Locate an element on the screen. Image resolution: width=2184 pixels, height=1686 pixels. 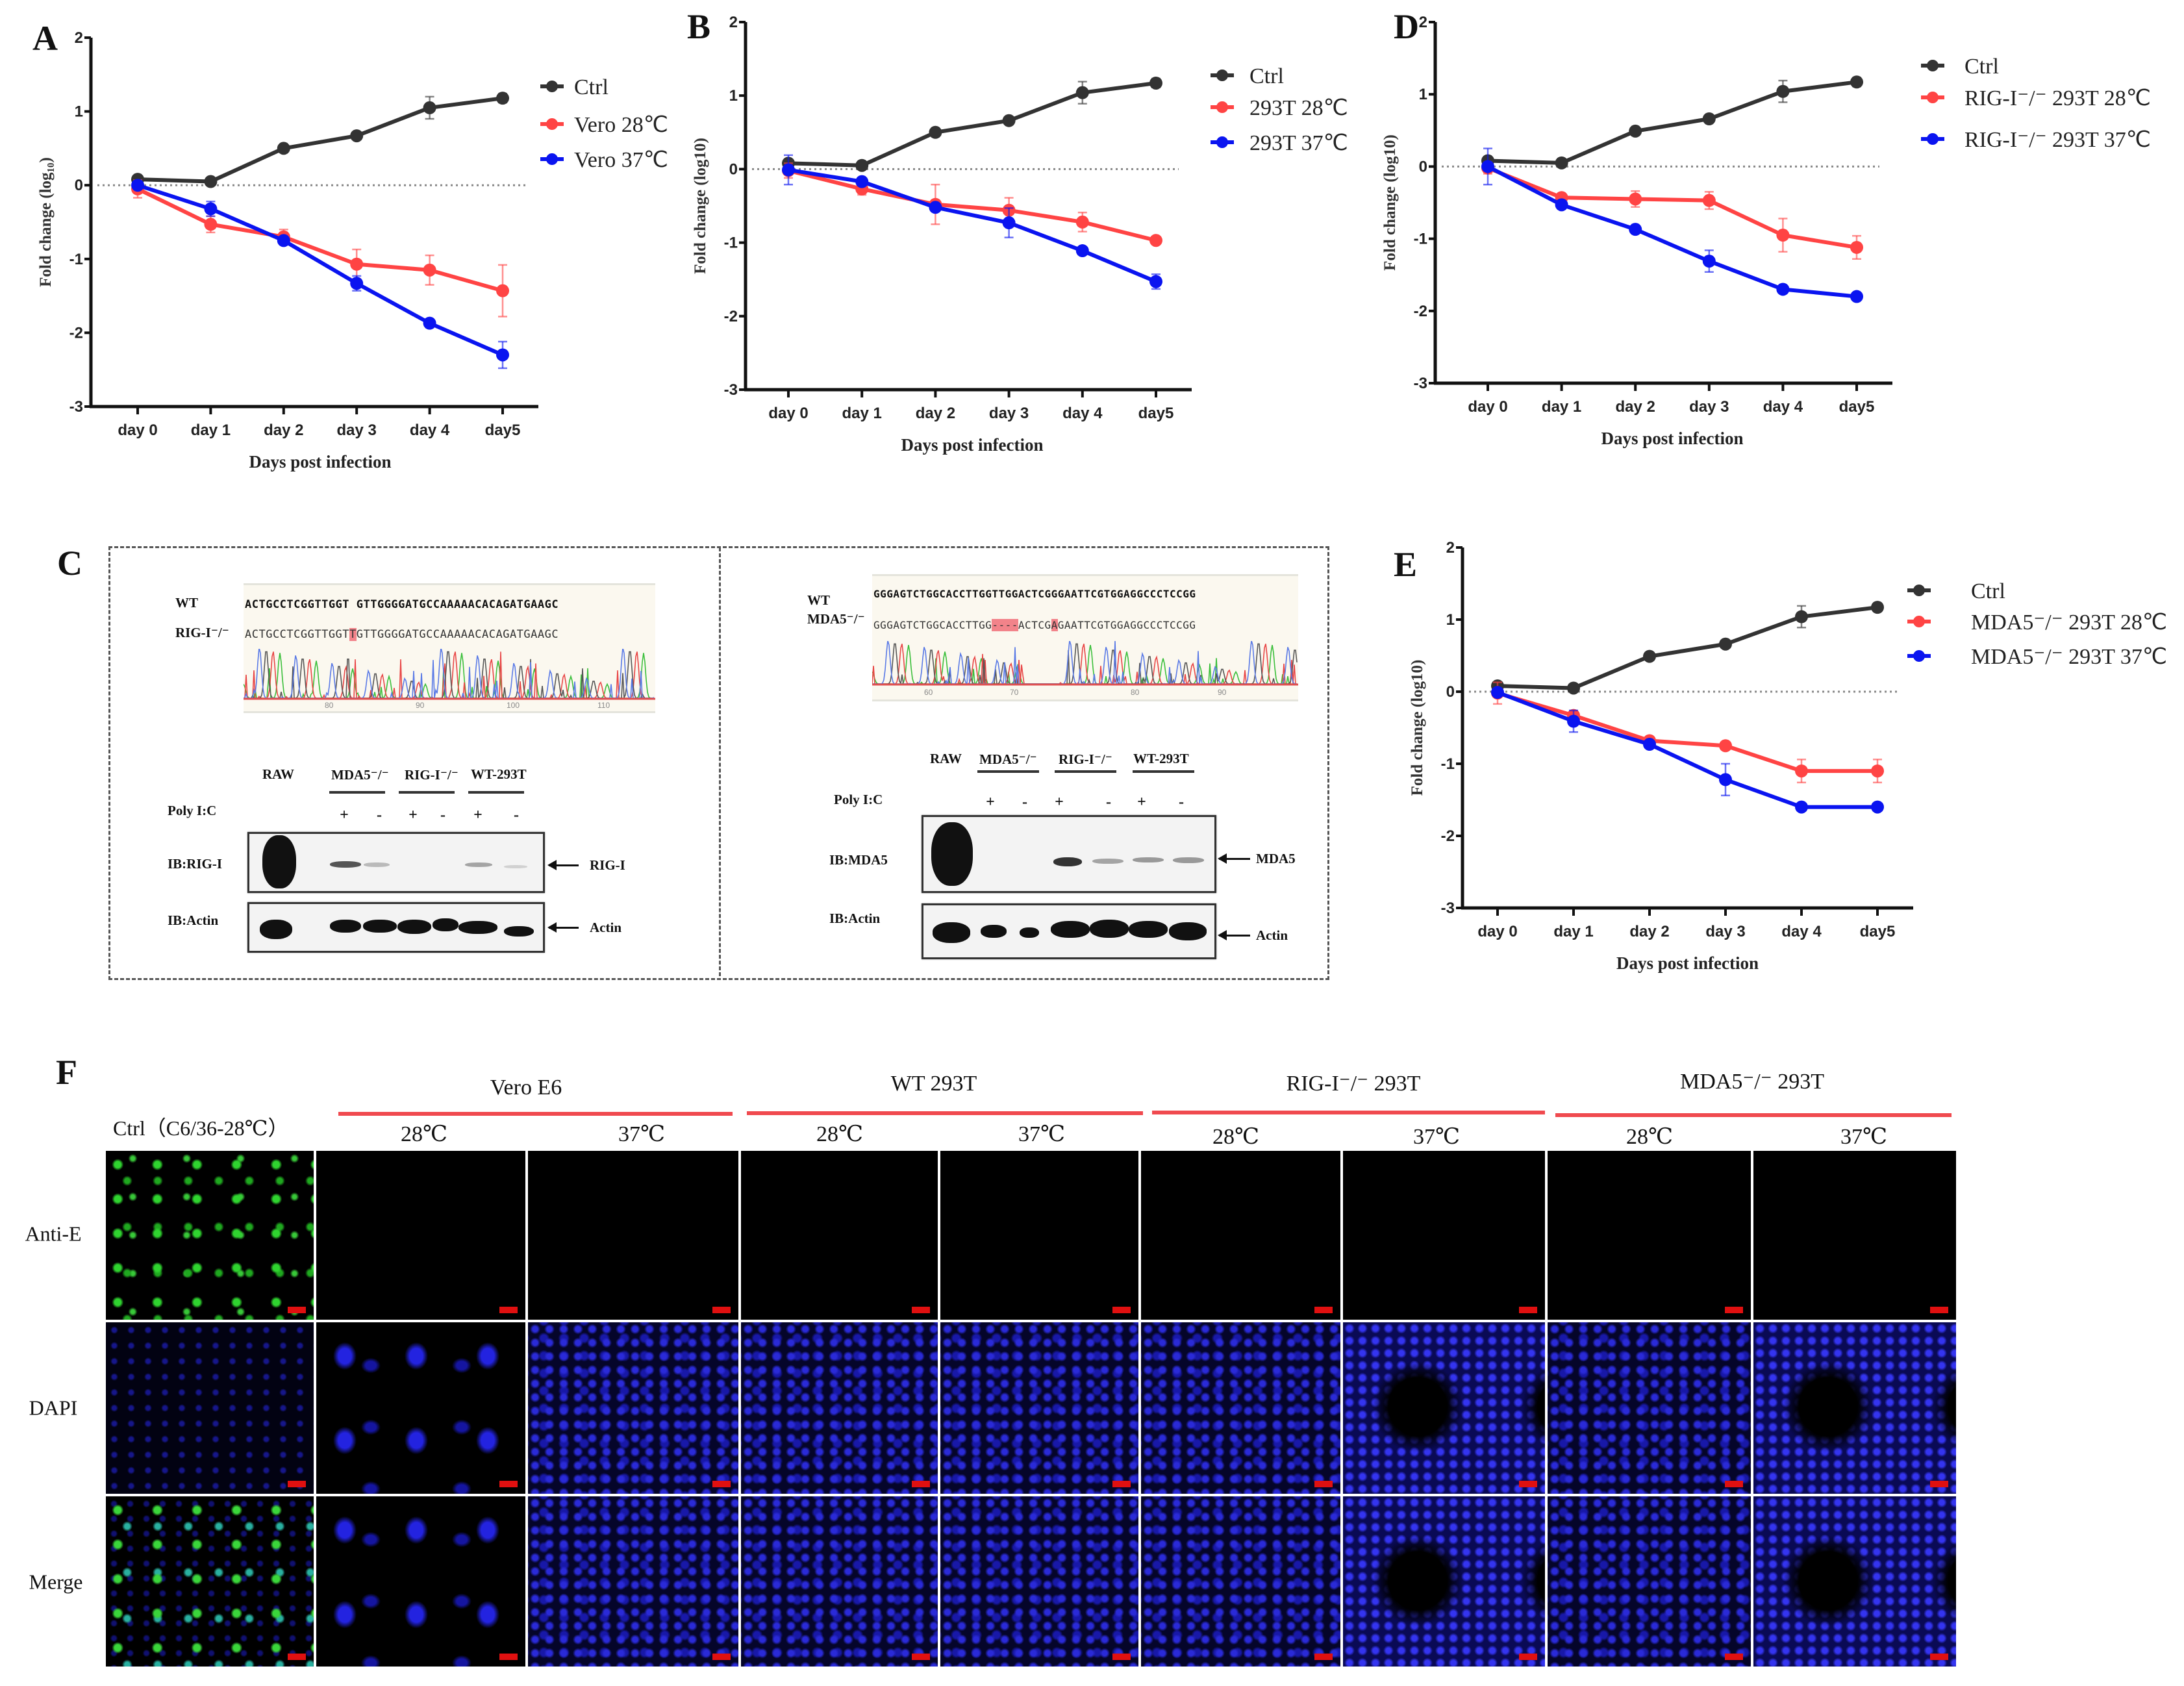
y-axis-title: Fold change (log10) is located at coordinates (1390, 202).